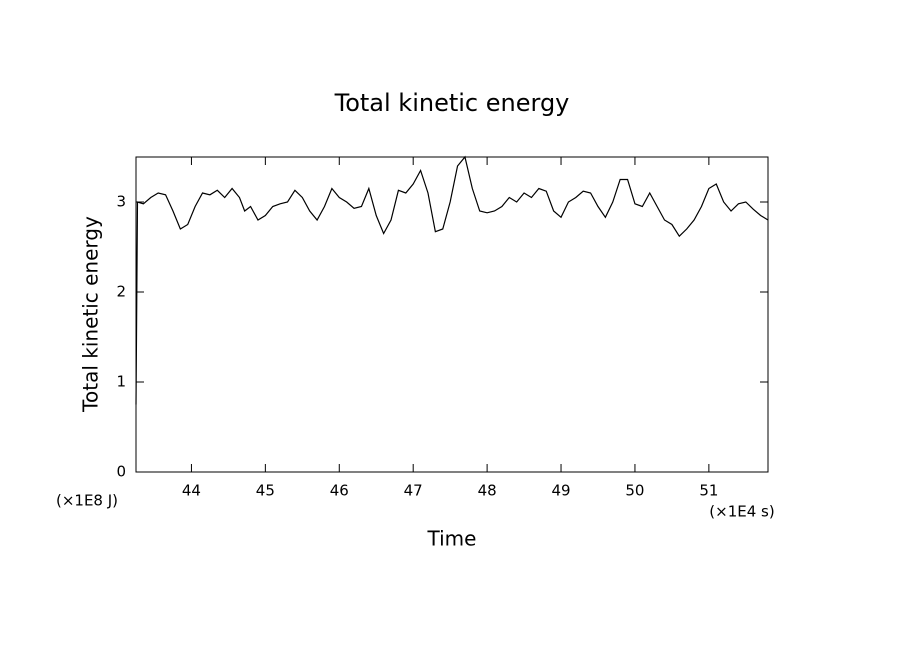  I want to click on x-tick-label: 46, so click(339, 491).